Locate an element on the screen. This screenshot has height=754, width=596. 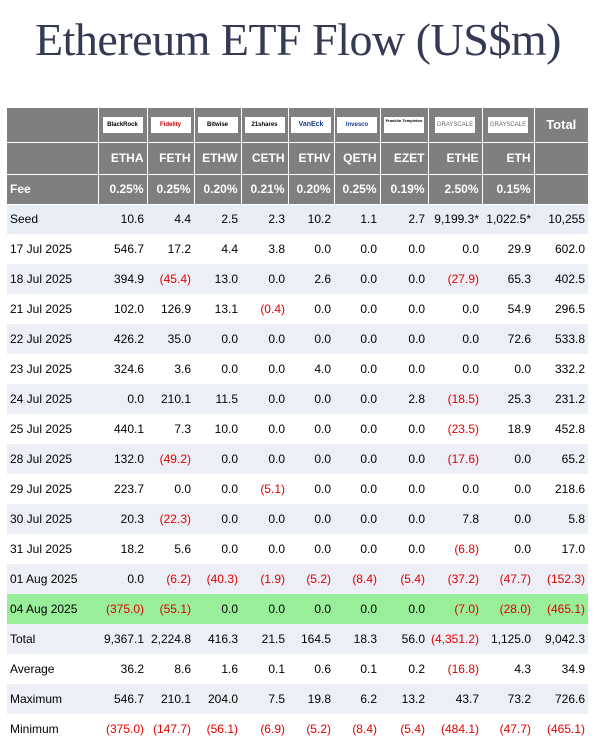
ticker-cell: FETH is located at coordinates (171, 158).